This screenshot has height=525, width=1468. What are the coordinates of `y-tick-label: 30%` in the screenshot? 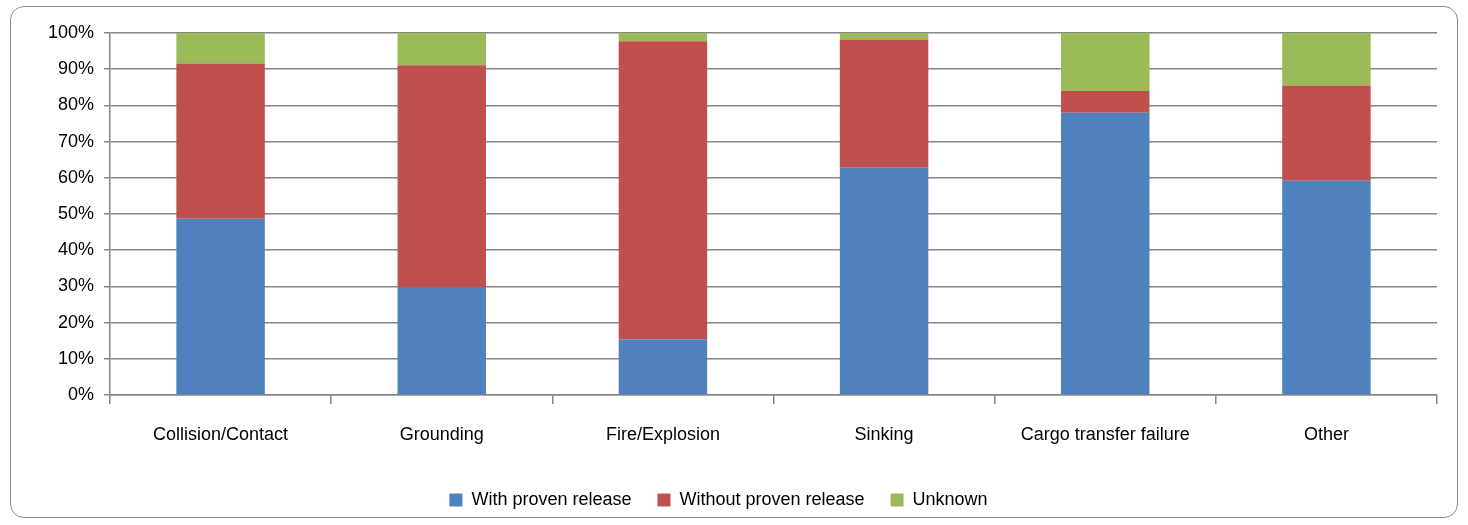 It's located at (75, 285).